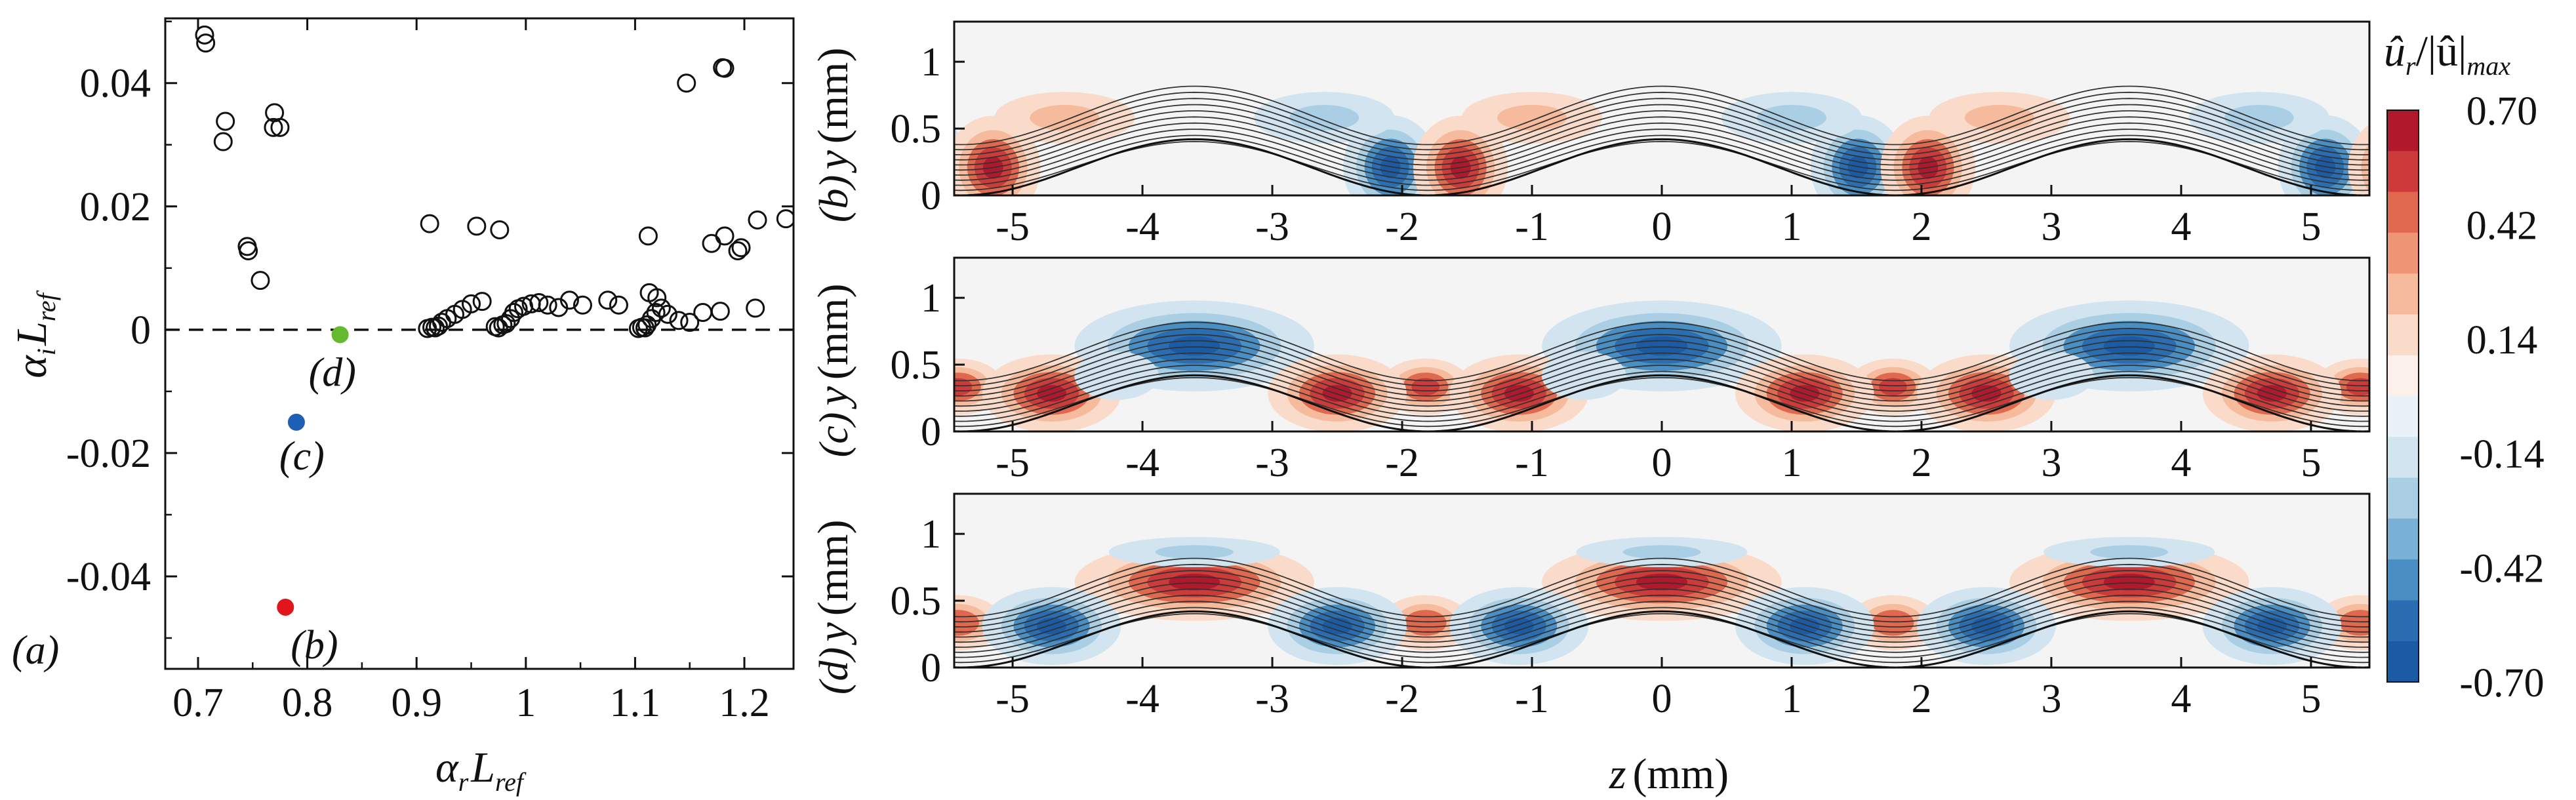 This screenshot has height=800, width=2576. I want to click on y-tick-label: 0, so click(141, 330).